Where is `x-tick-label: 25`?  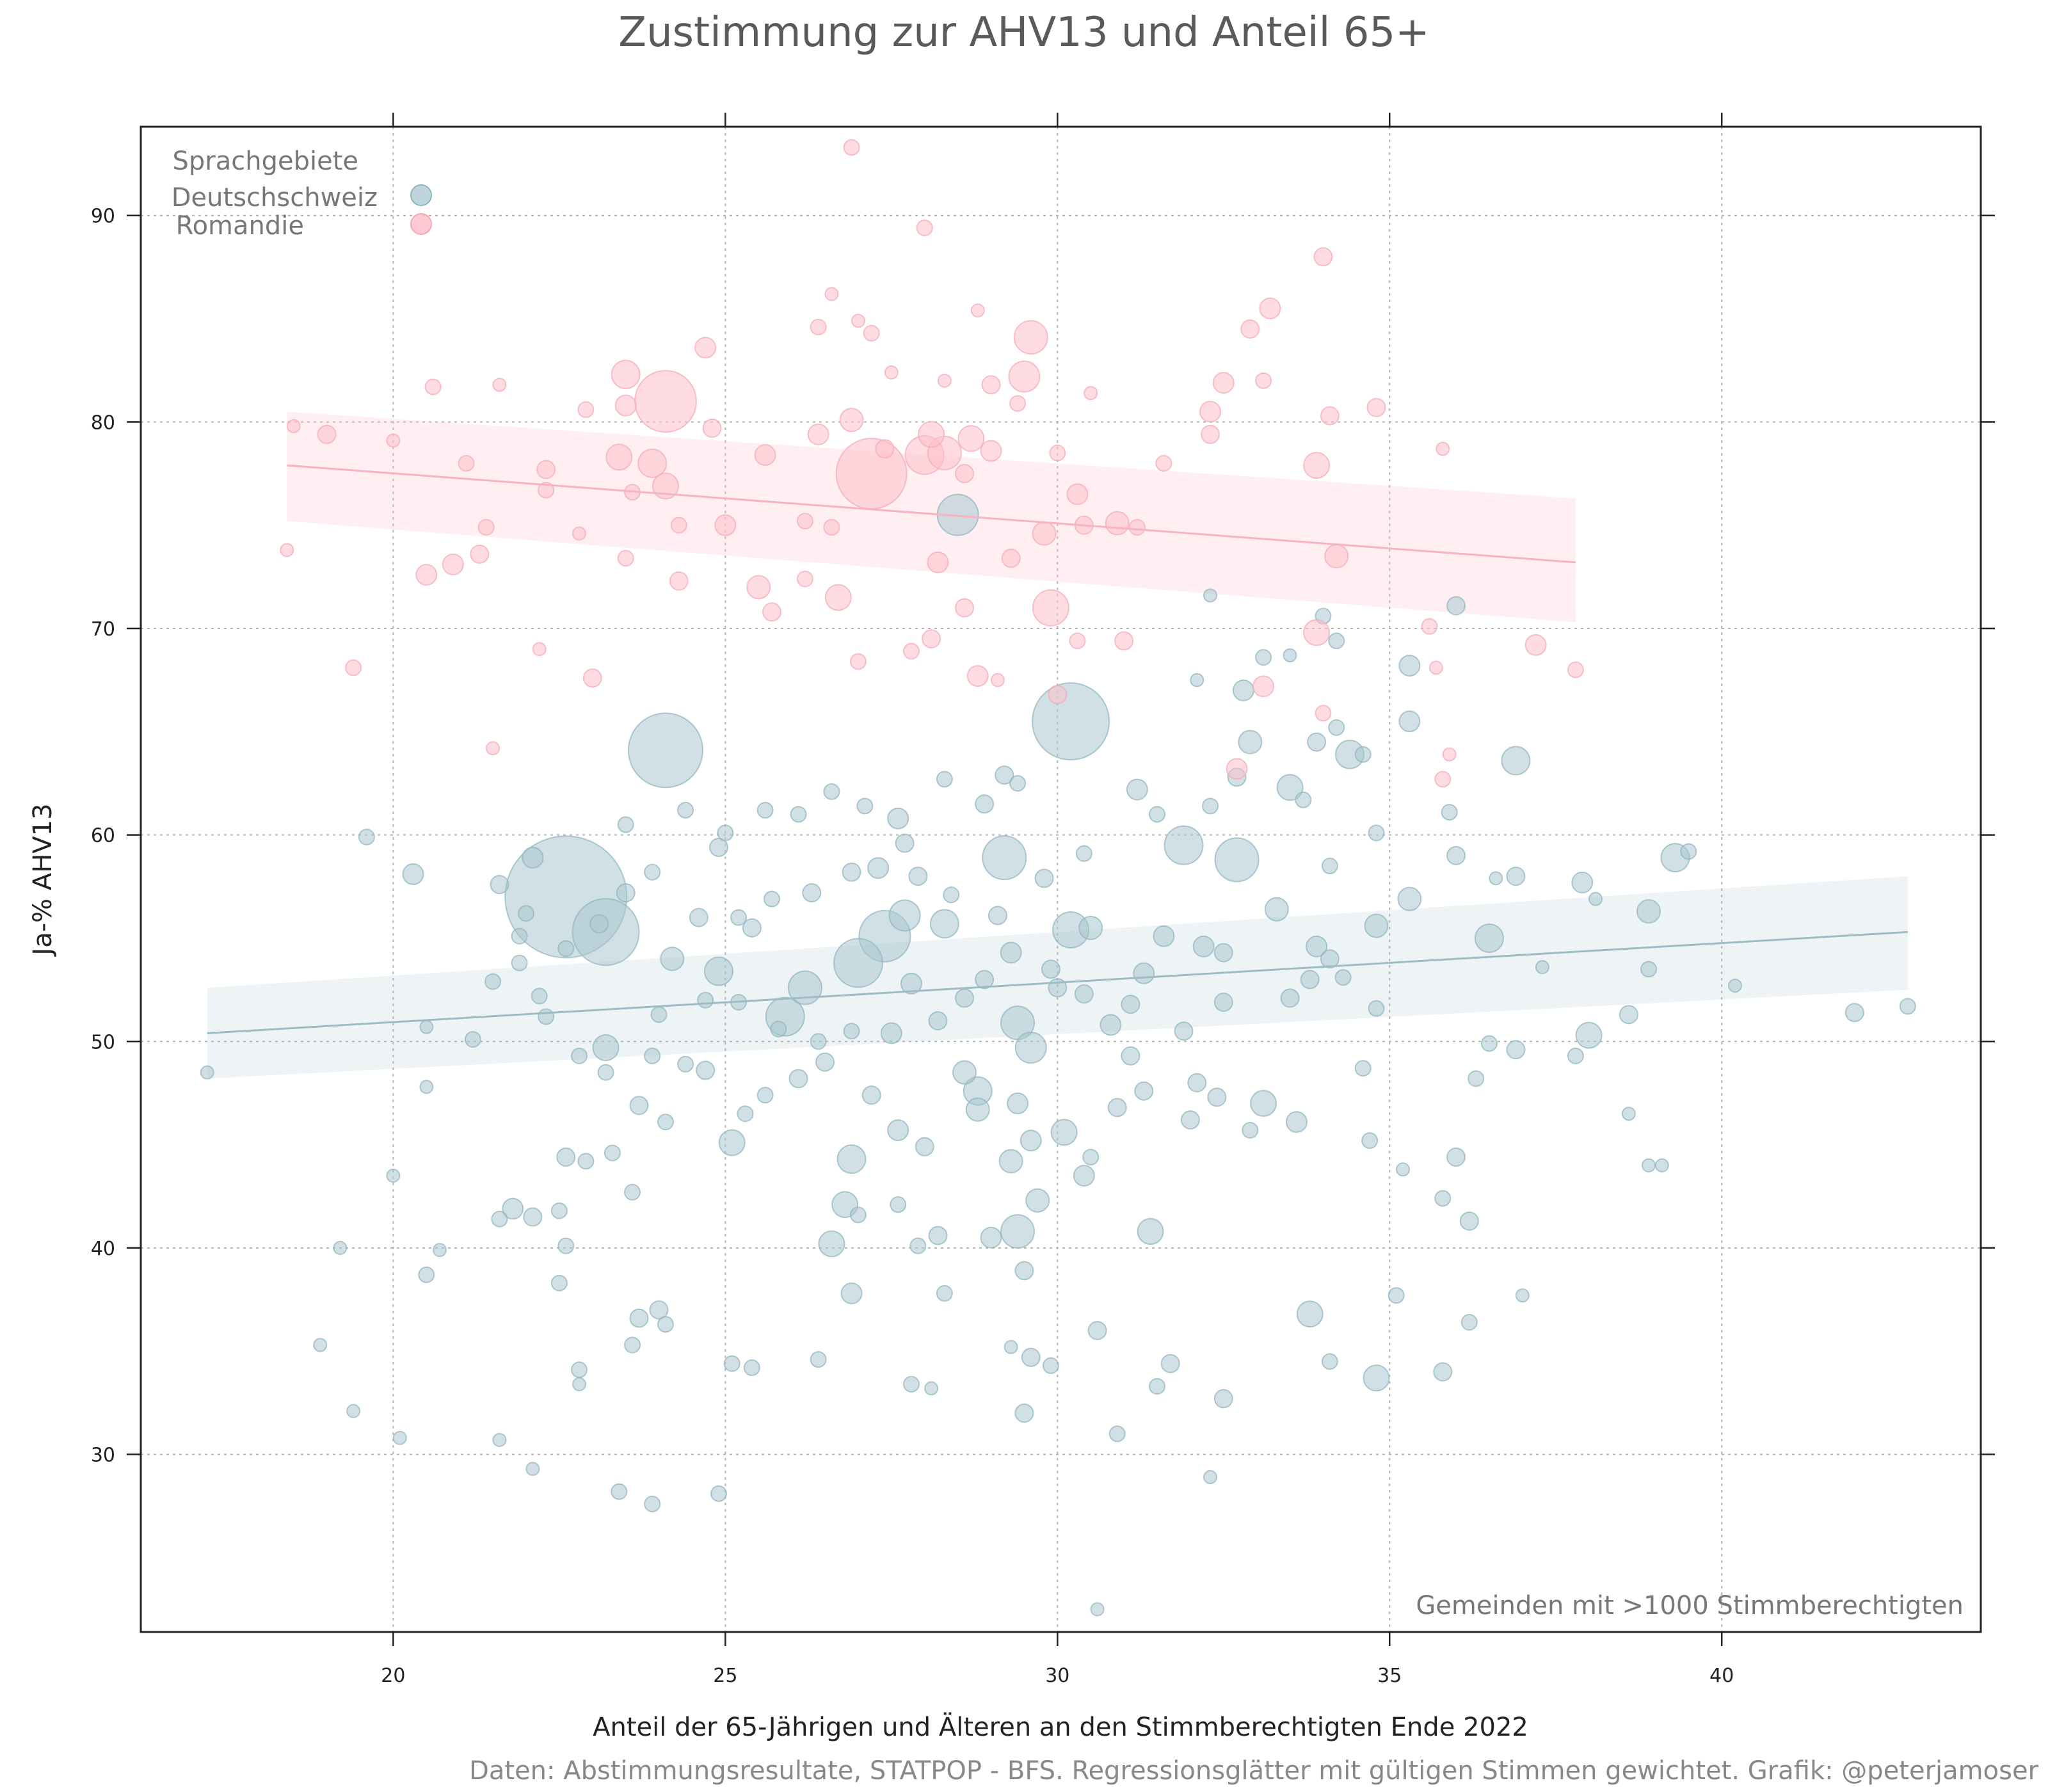 x-tick-label: 25 is located at coordinates (725, 1676).